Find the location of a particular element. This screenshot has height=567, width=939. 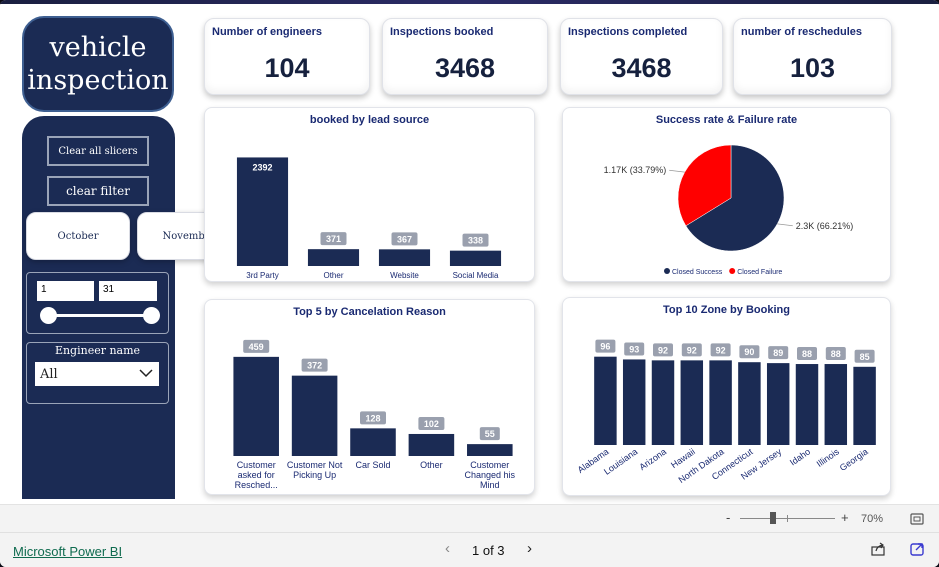

kpi-value: 104 is located at coordinates (287, 68).